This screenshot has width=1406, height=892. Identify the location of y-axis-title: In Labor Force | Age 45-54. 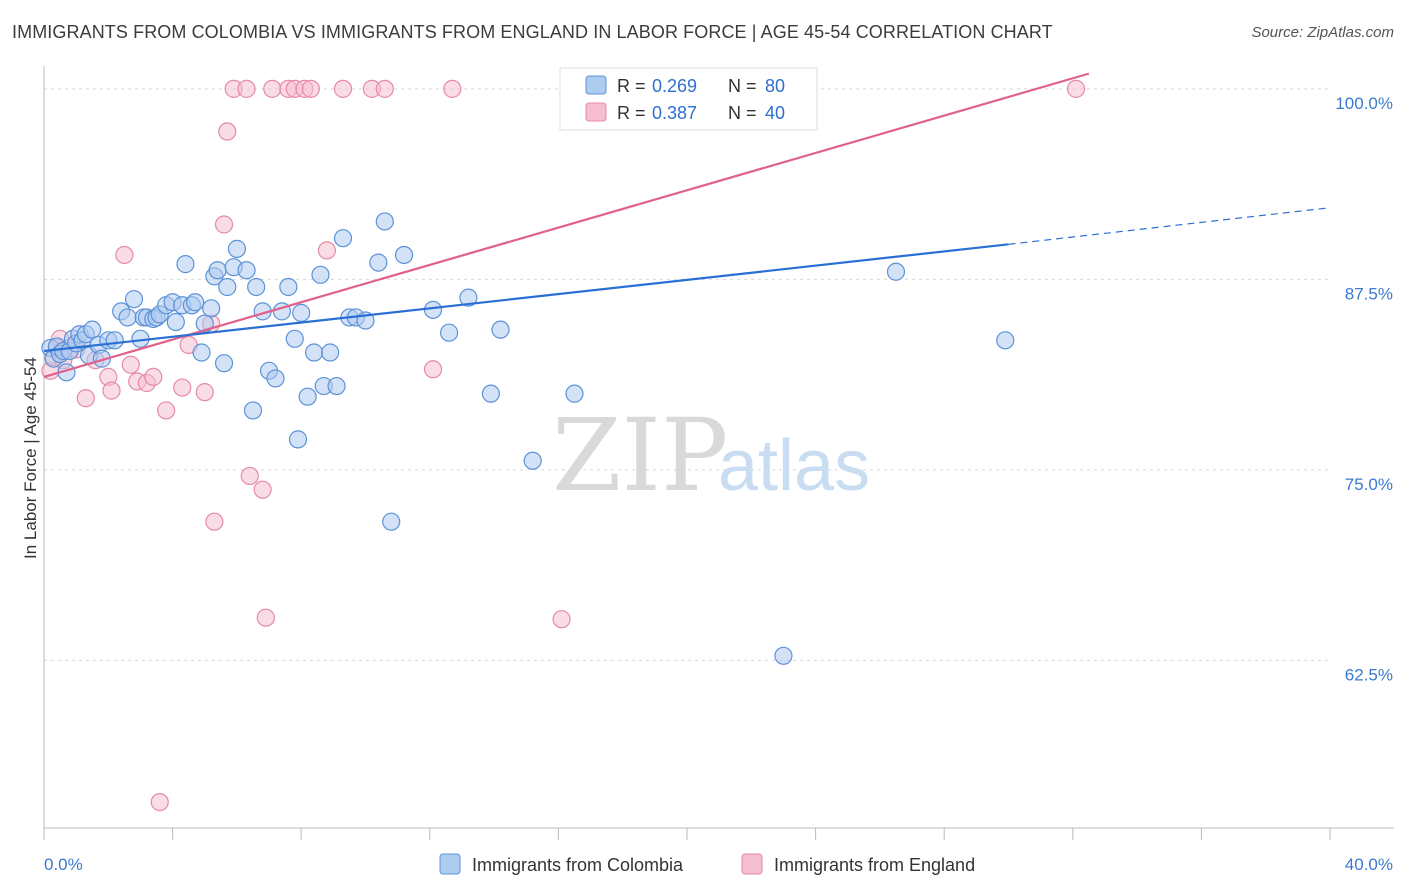
(30, 458).